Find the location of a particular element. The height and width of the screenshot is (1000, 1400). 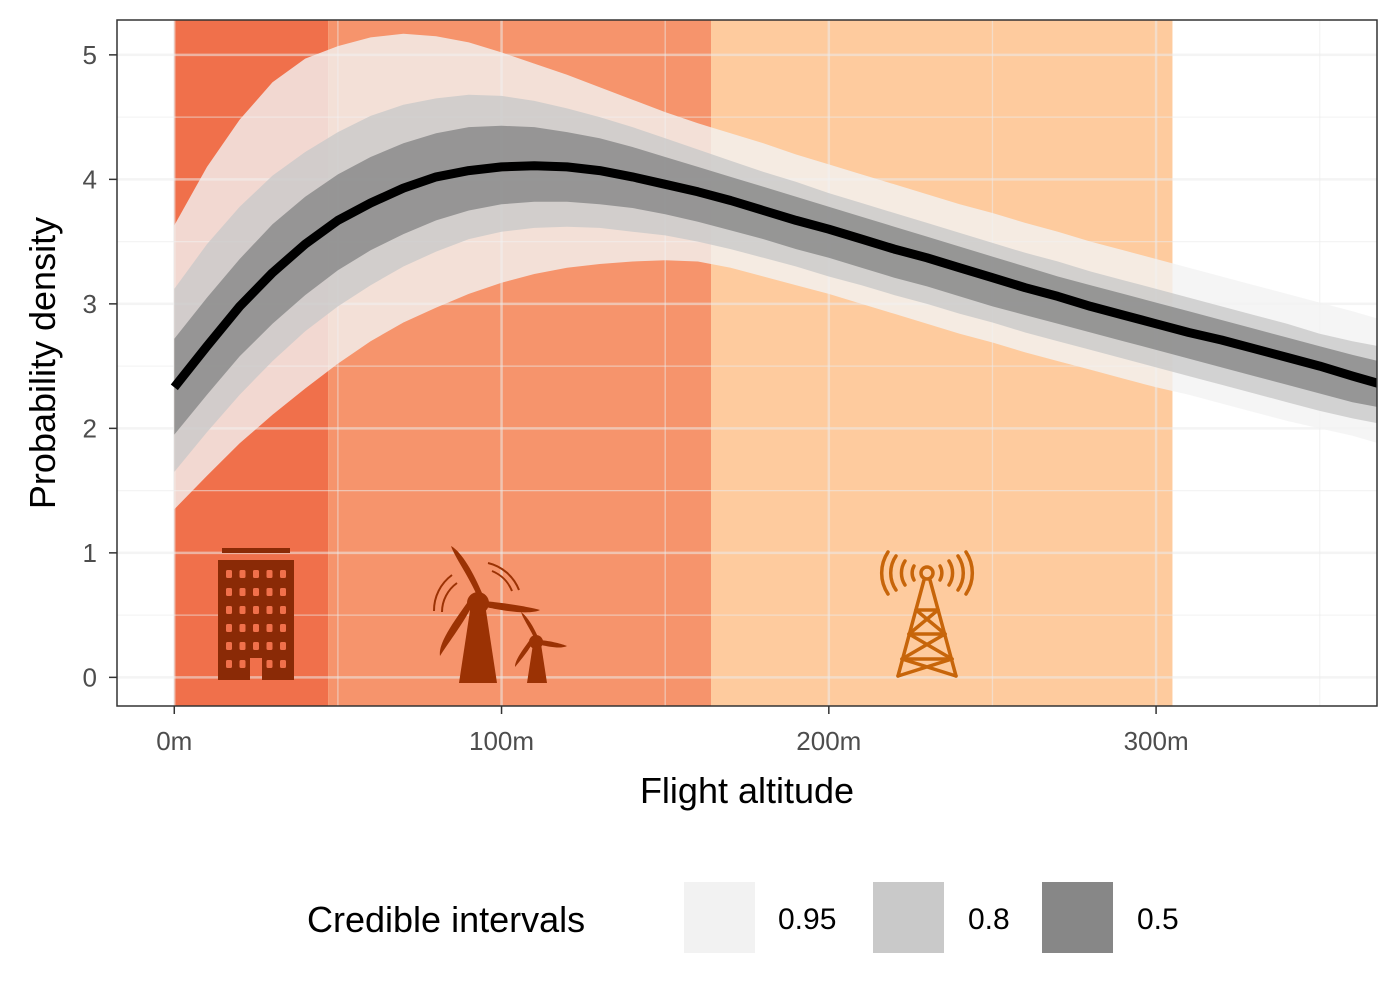

y-tick-label: 5 is located at coordinates (90, 55).